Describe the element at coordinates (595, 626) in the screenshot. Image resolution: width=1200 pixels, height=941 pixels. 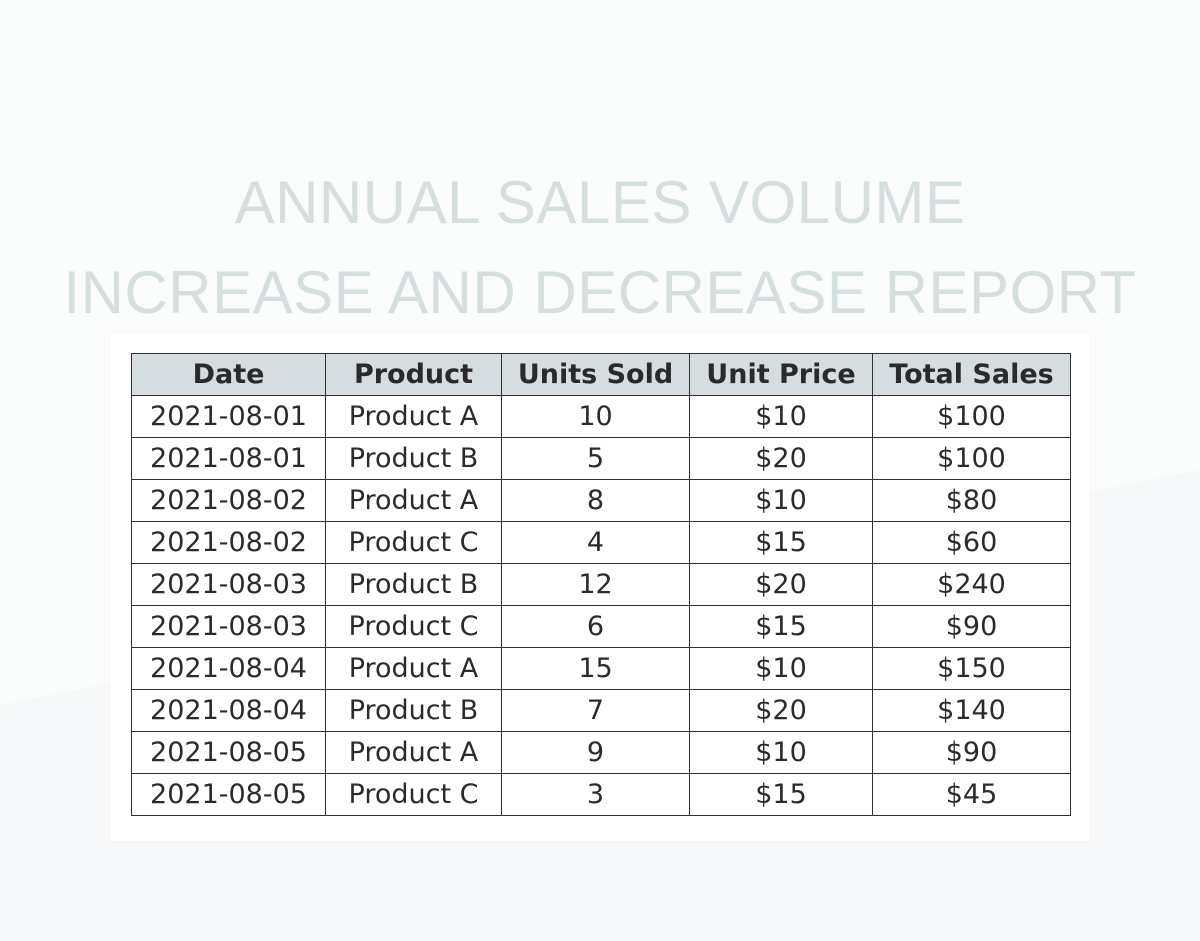
I see `cell-units-sold: 6` at that location.